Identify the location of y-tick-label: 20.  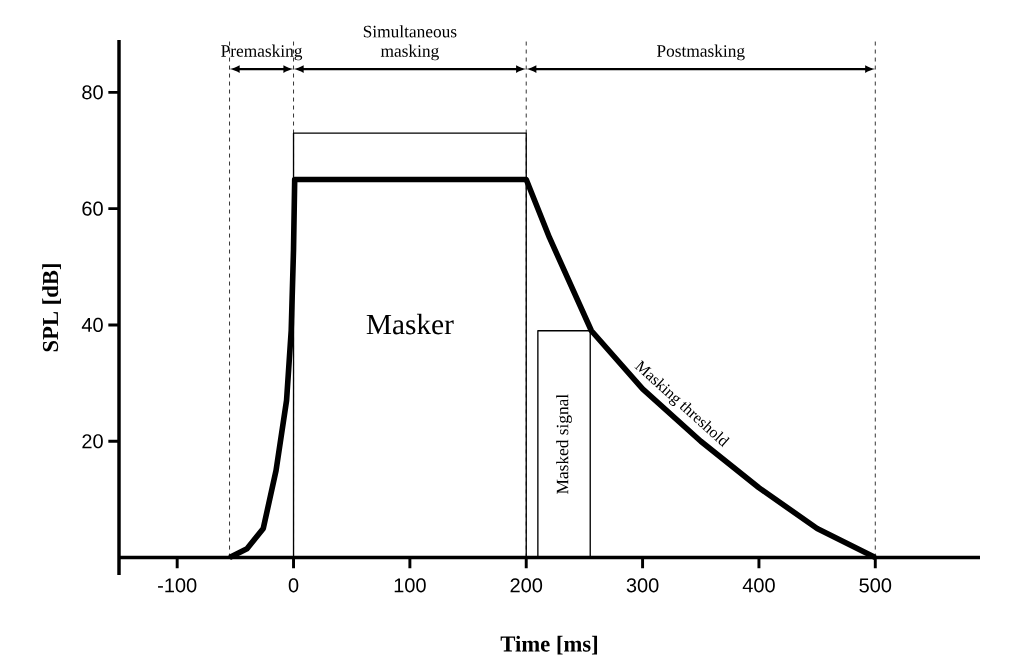
(92, 441).